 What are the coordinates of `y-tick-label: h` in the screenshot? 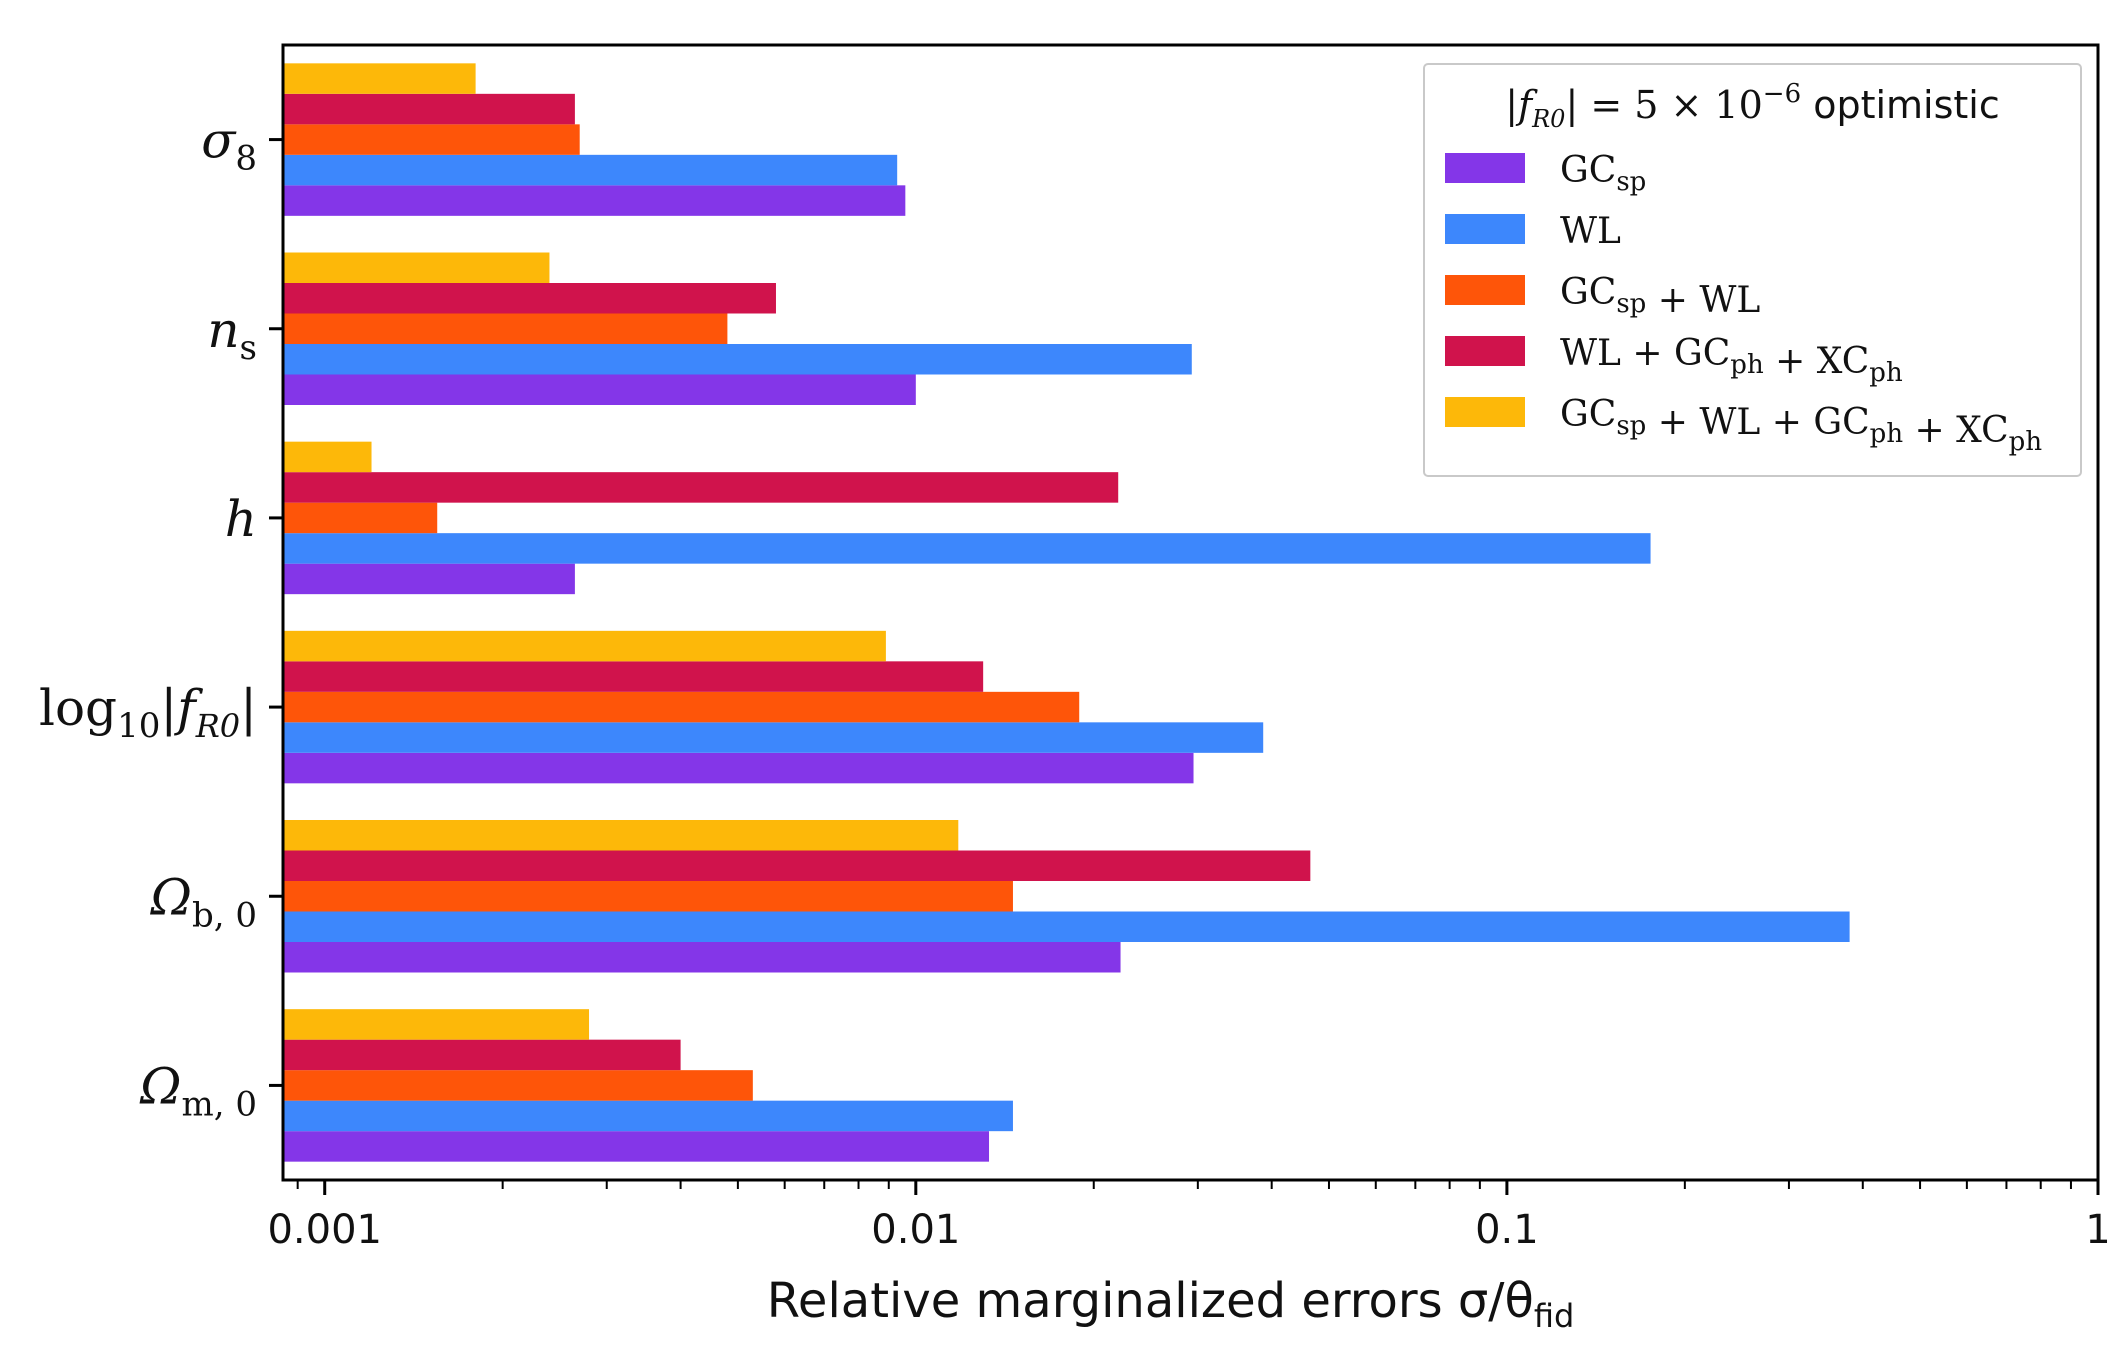 It's located at (241, 519).